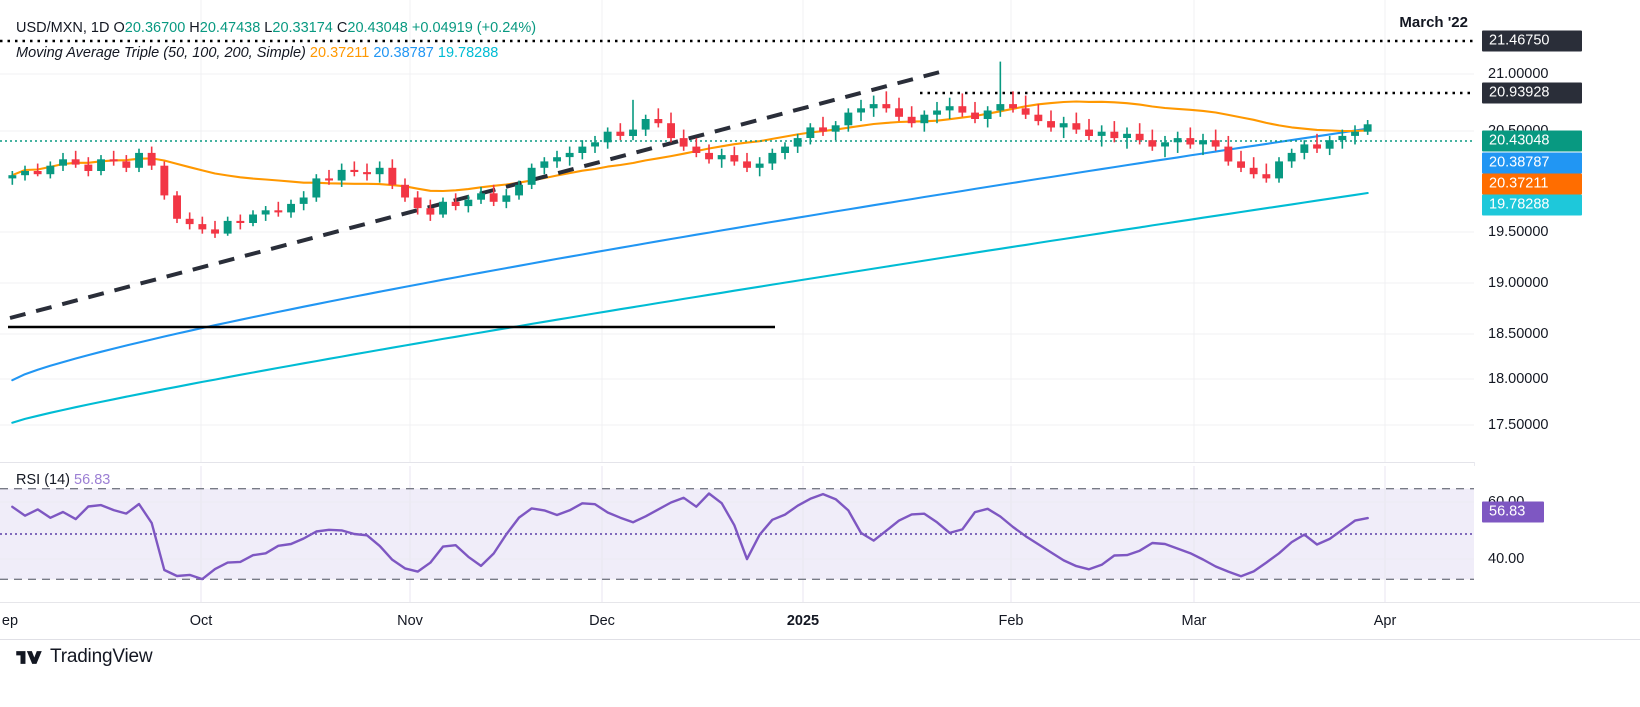 The image size is (1640, 707). What do you see at coordinates (1518, 232) in the screenshot?
I see `price-axis-tick: 19.50000` at bounding box center [1518, 232].